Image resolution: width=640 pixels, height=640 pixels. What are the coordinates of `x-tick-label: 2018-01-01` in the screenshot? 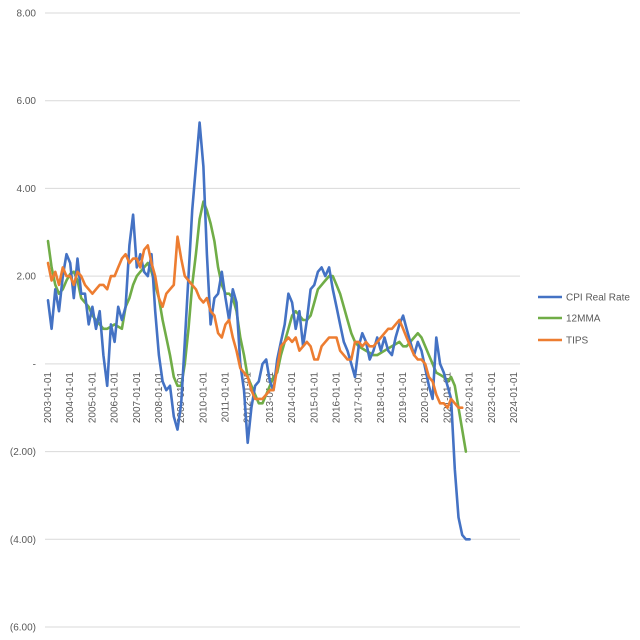 It's located at (381, 398).